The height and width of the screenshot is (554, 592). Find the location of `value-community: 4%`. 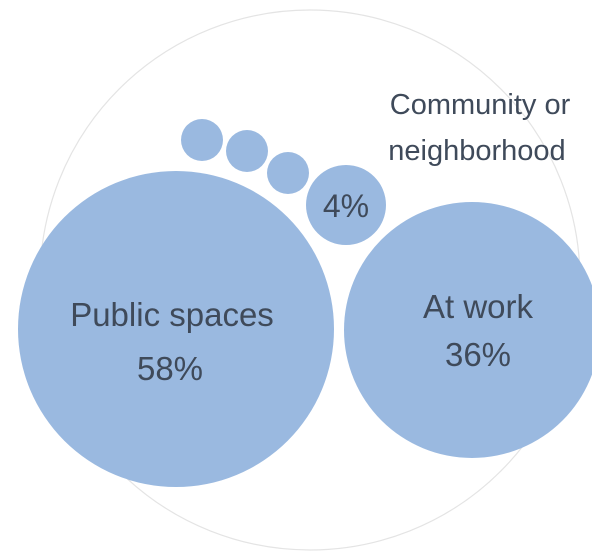

value-community: 4% is located at coordinates (346, 206).